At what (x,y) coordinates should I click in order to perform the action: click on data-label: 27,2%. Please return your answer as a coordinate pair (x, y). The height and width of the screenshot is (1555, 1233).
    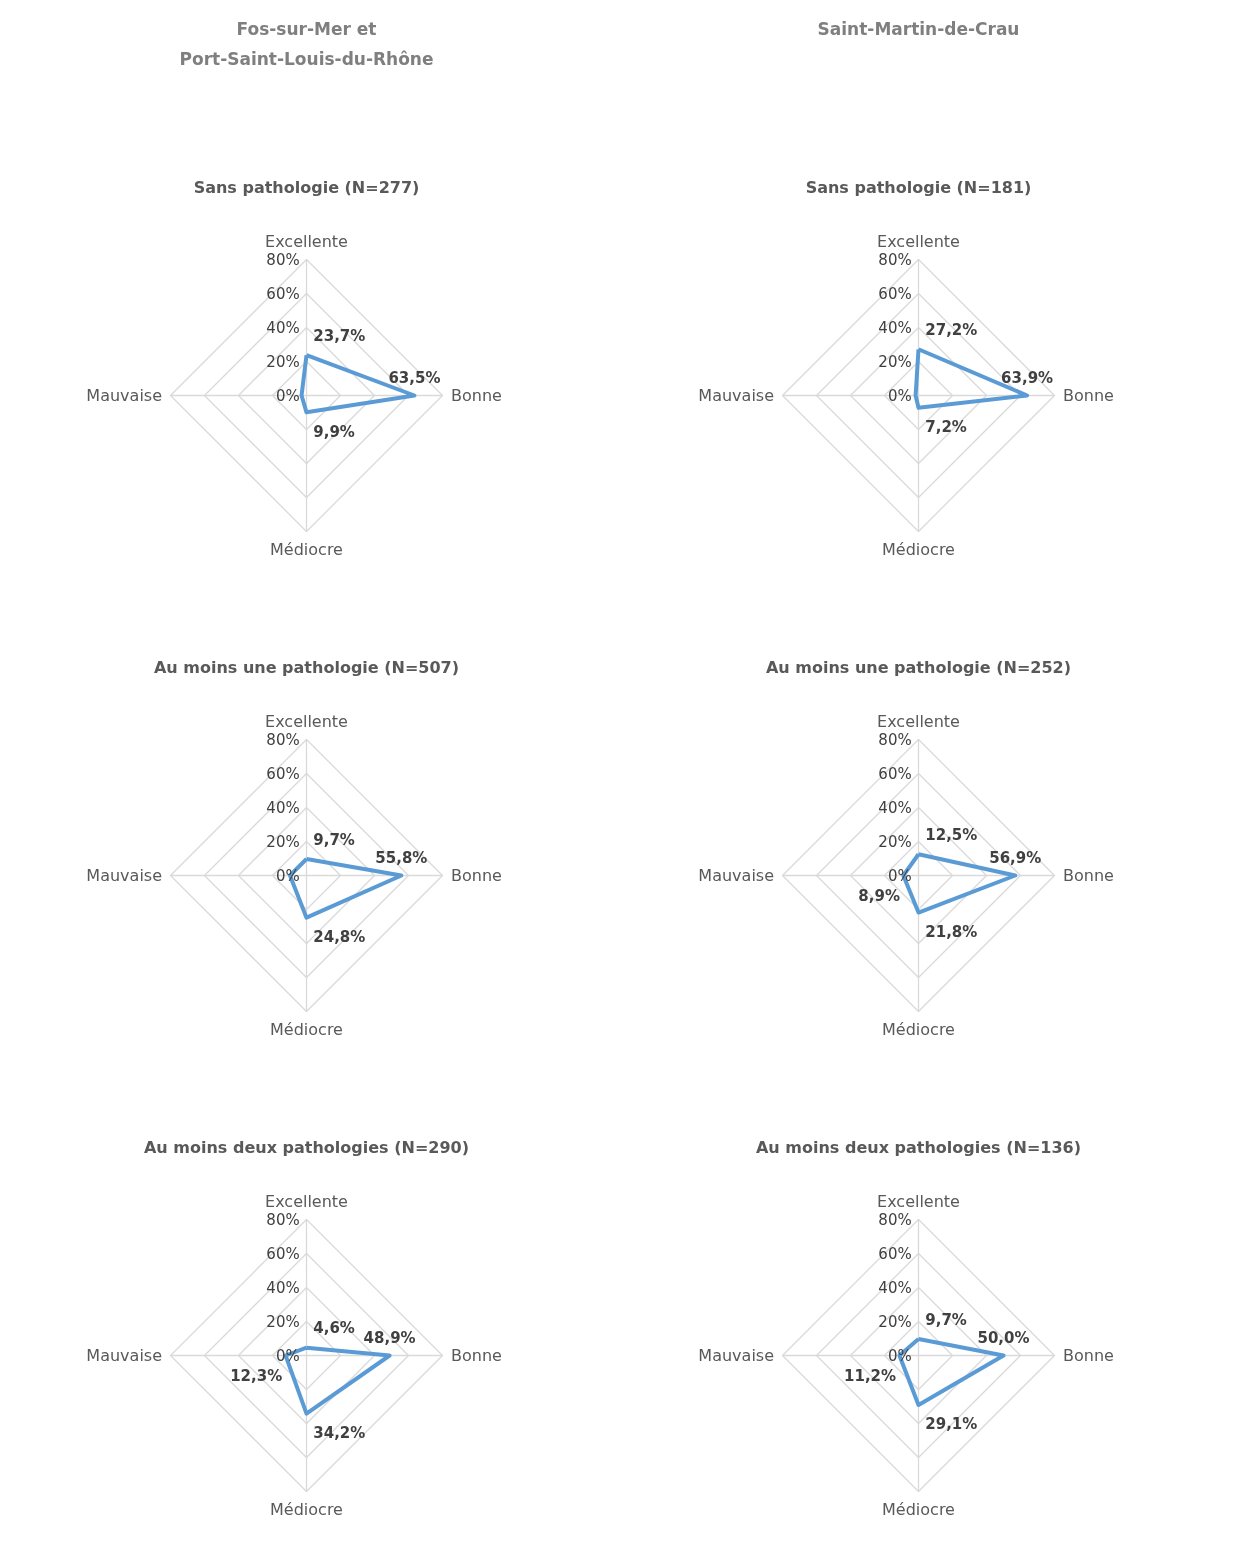
    Looking at the image, I should click on (951, 330).